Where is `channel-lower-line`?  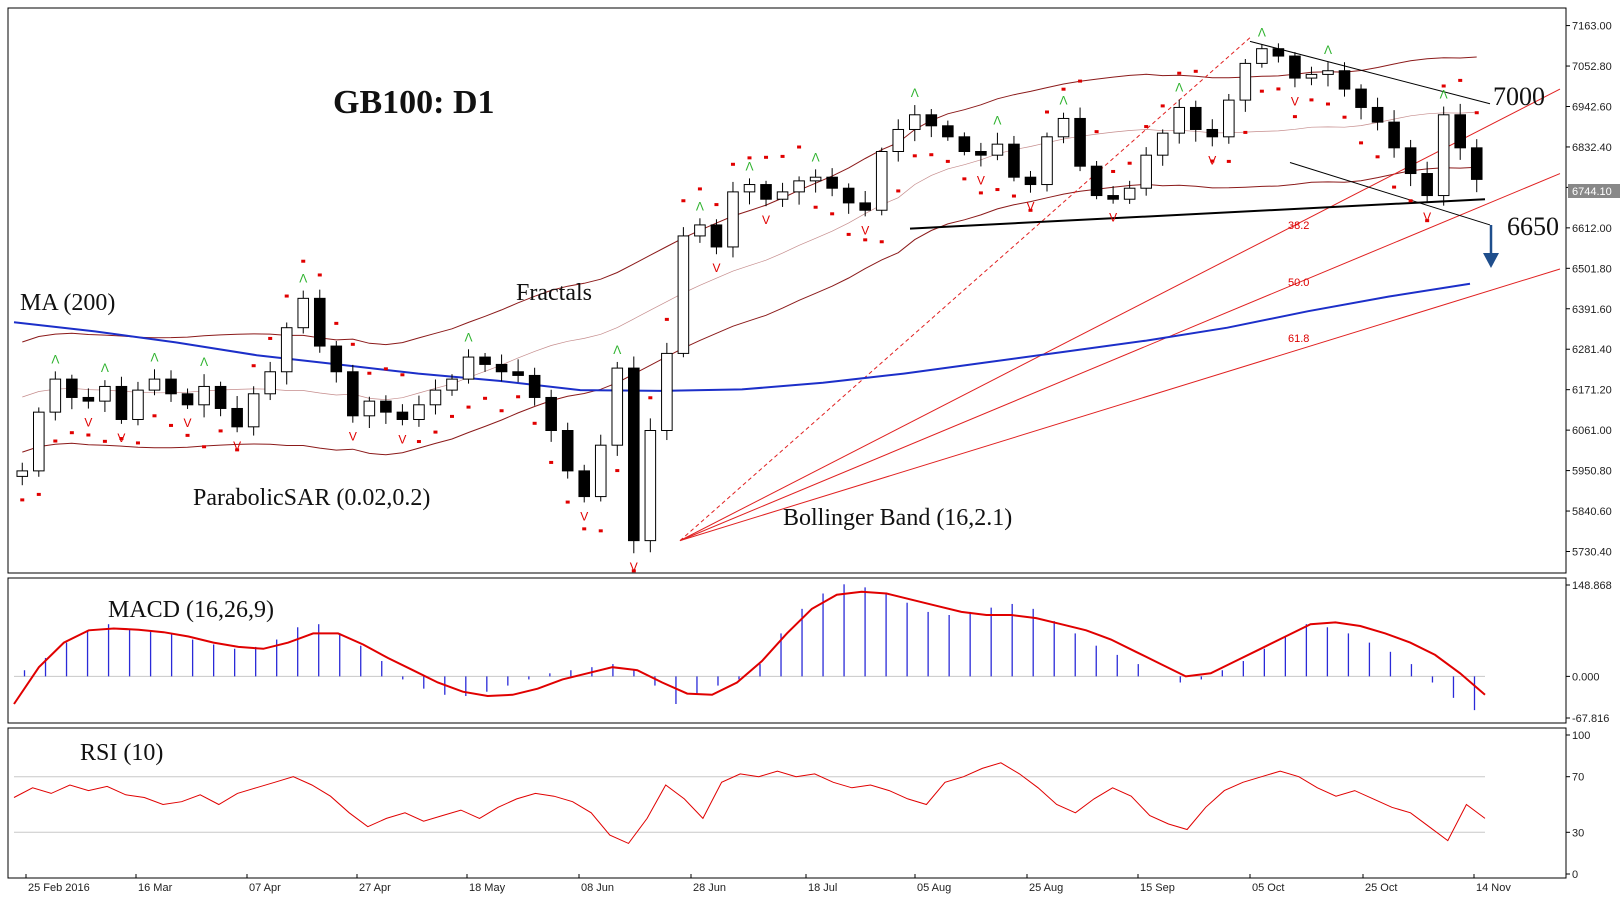
channel-lower-line is located at coordinates (1390, 194).